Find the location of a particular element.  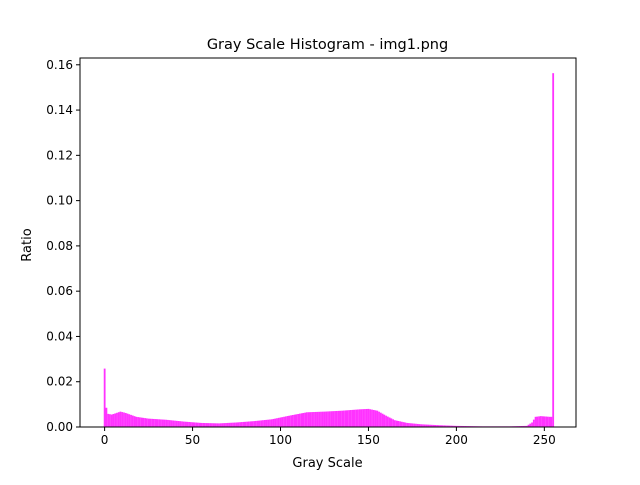

y-tick-label: 0.12 is located at coordinates (59, 155).